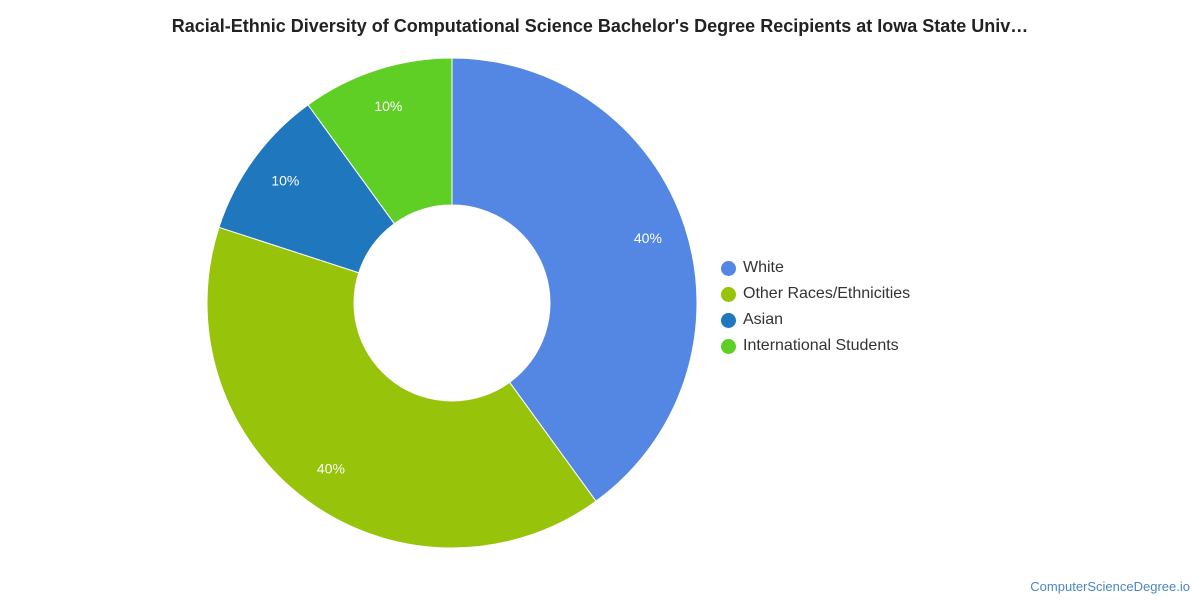 The image size is (1200, 600). I want to click on legend-swatch-international, so click(728, 346).